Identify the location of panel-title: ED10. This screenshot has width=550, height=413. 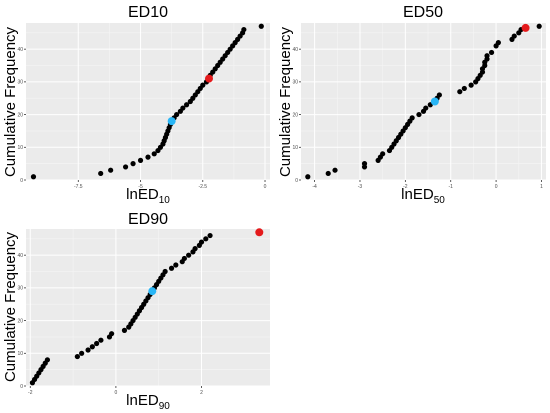
(148, 12).